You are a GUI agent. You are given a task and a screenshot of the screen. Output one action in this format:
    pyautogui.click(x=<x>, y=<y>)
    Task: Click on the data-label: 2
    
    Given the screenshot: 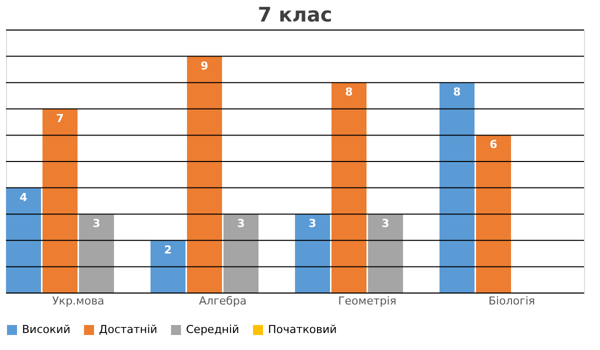 What is the action you would take?
    pyautogui.click(x=168, y=249)
    